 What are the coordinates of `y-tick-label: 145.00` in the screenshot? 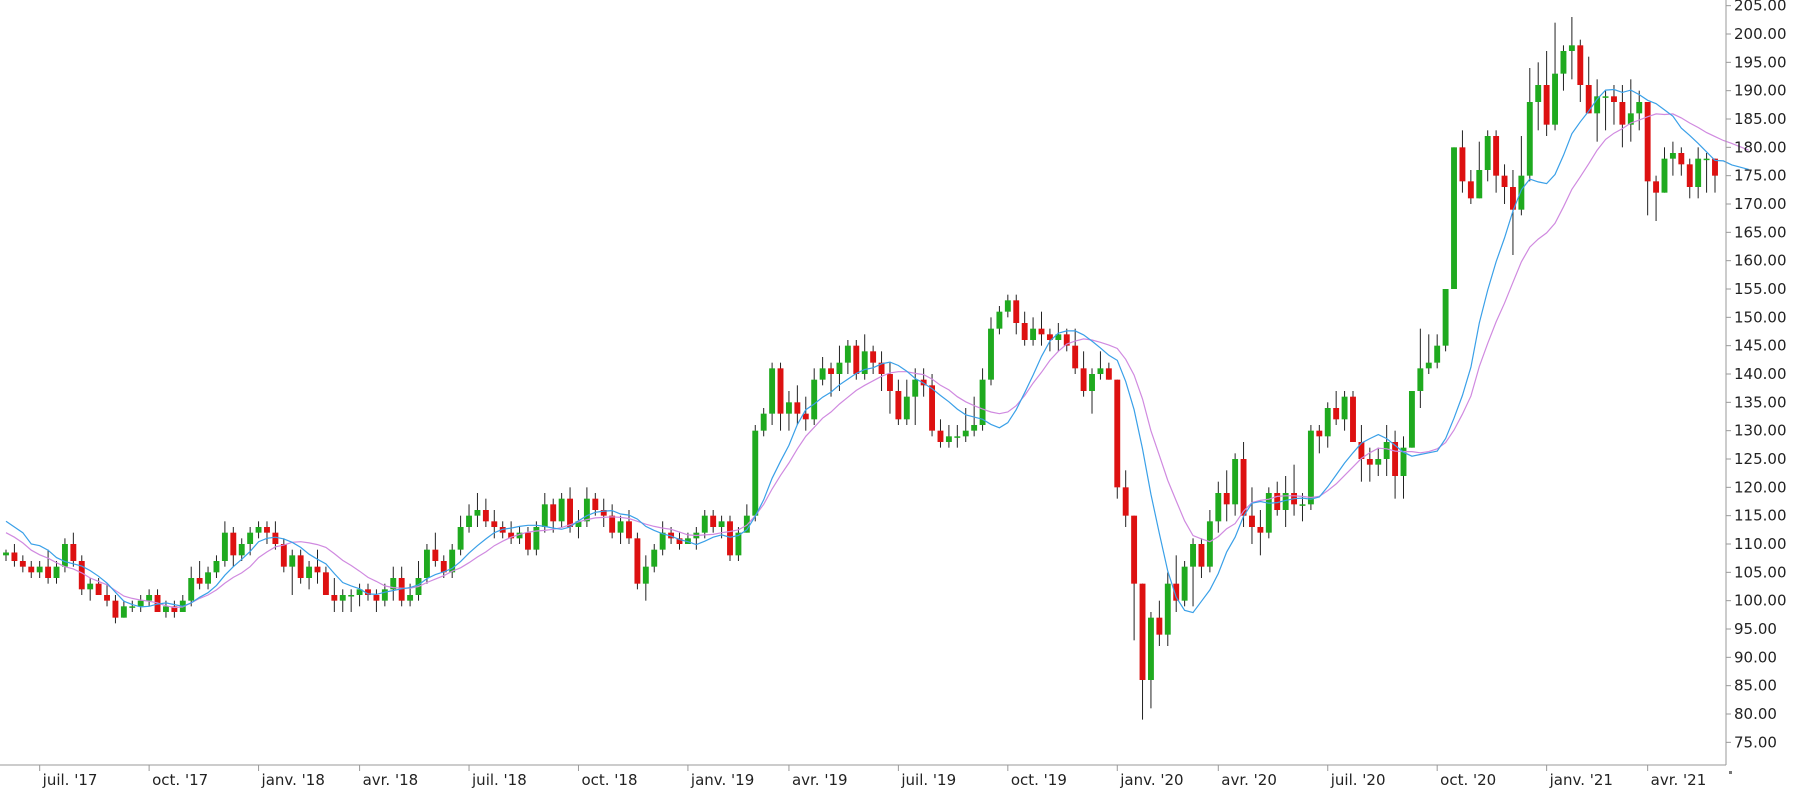 It's located at (1760, 346).